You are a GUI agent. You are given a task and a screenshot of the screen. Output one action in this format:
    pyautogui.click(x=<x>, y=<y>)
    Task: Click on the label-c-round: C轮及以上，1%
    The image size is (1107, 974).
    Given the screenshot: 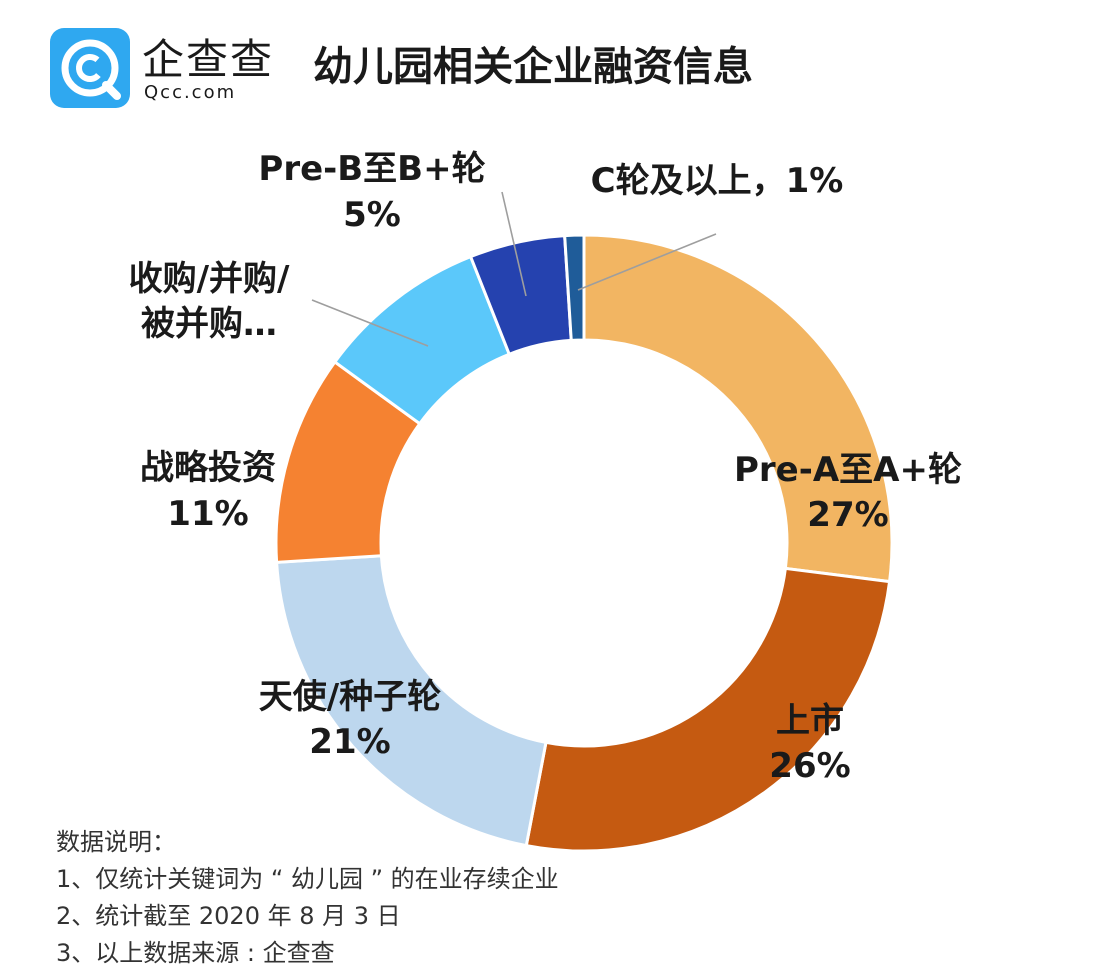 What is the action you would take?
    pyautogui.click(x=717, y=181)
    